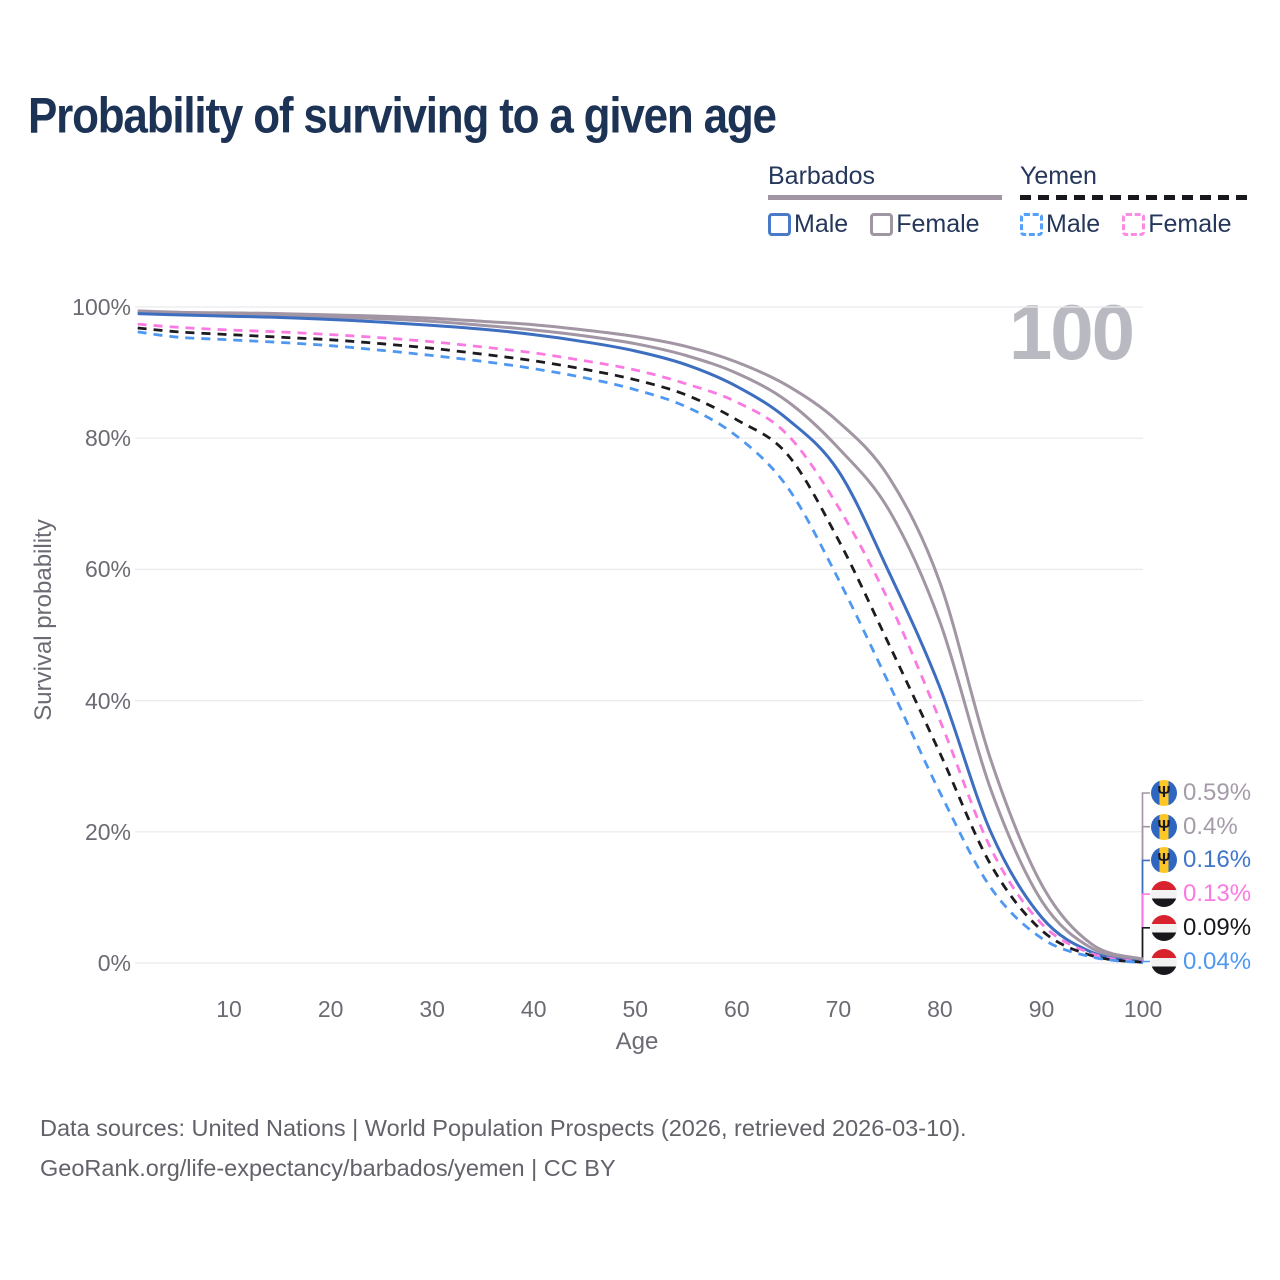 The image size is (1280, 1280). I want to click on y-axis-title: Survival probability, so click(43, 620).